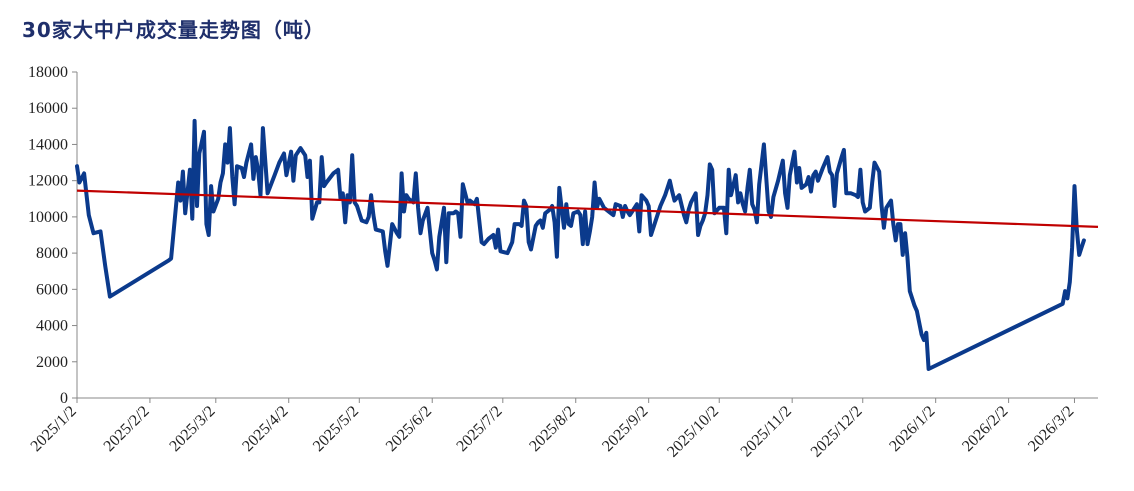 This screenshot has height=491, width=1134. Describe the element at coordinates (1051, 429) in the screenshot. I see `x-tick-label: 2026/3/2` at that location.